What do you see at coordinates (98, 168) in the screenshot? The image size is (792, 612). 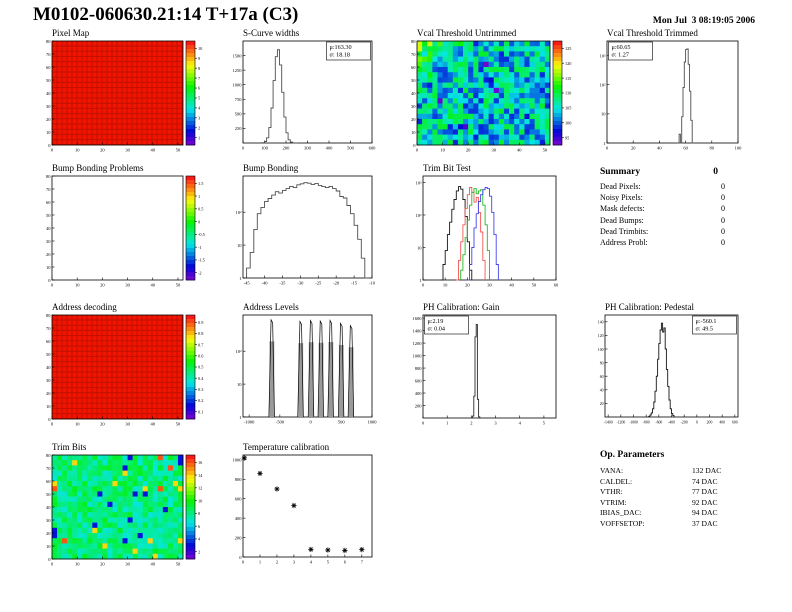 I see `plot-title: Bump Bonding Problems` at bounding box center [98, 168].